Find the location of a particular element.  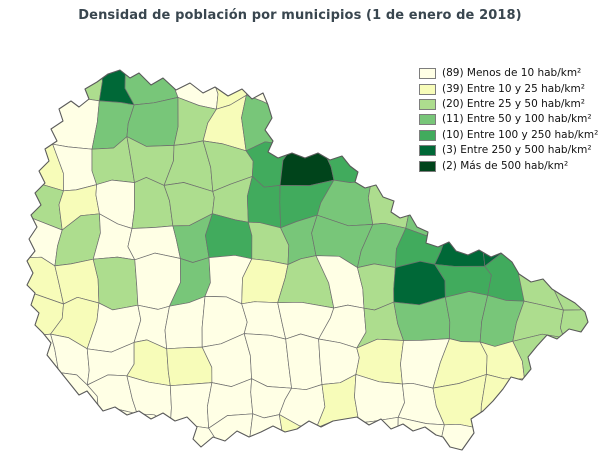

legend-item-label: (39) Entre 10 y 25 hab/km² is located at coordinates (513, 88).